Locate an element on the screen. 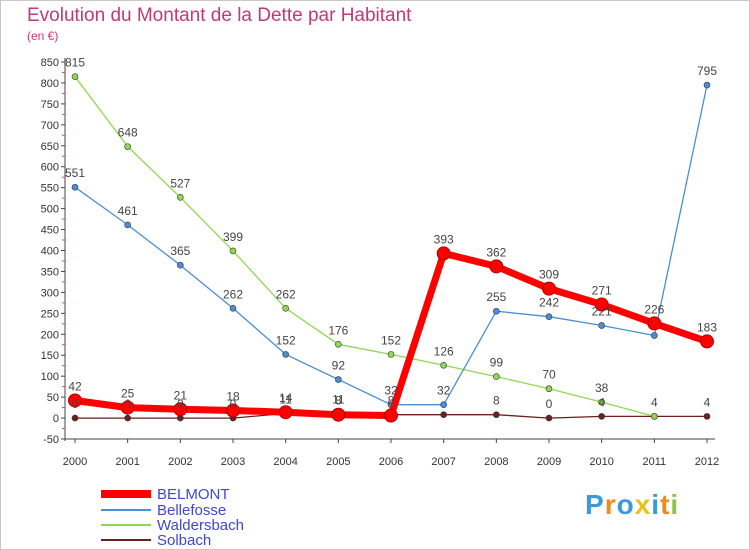 The height and width of the screenshot is (550, 750). x-tick-label: 2004 is located at coordinates (285, 462).